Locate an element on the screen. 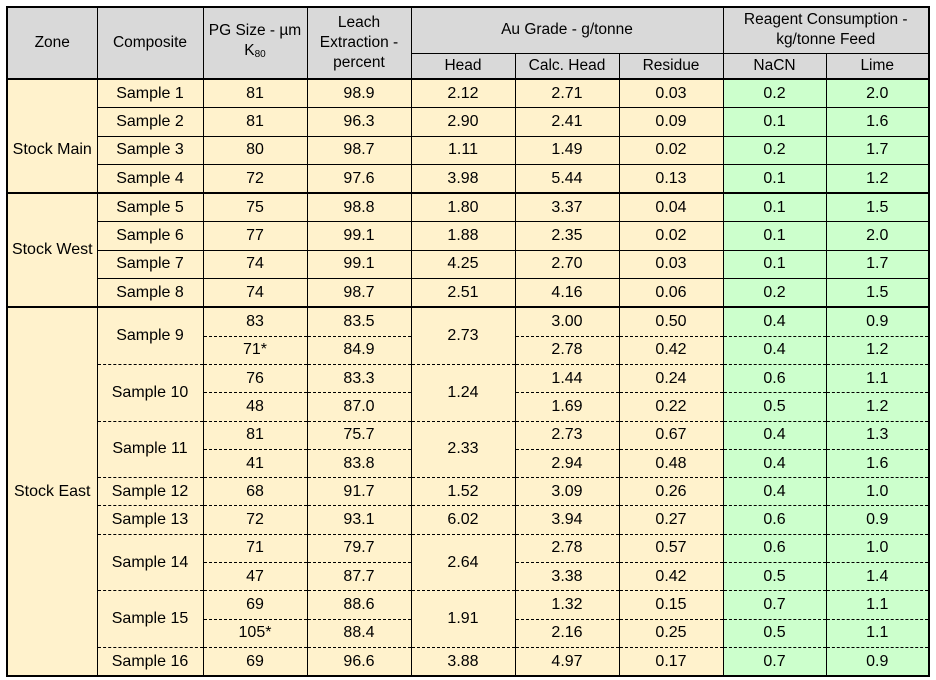 The image size is (936, 680). residue-value: 0.04 is located at coordinates (671, 207).